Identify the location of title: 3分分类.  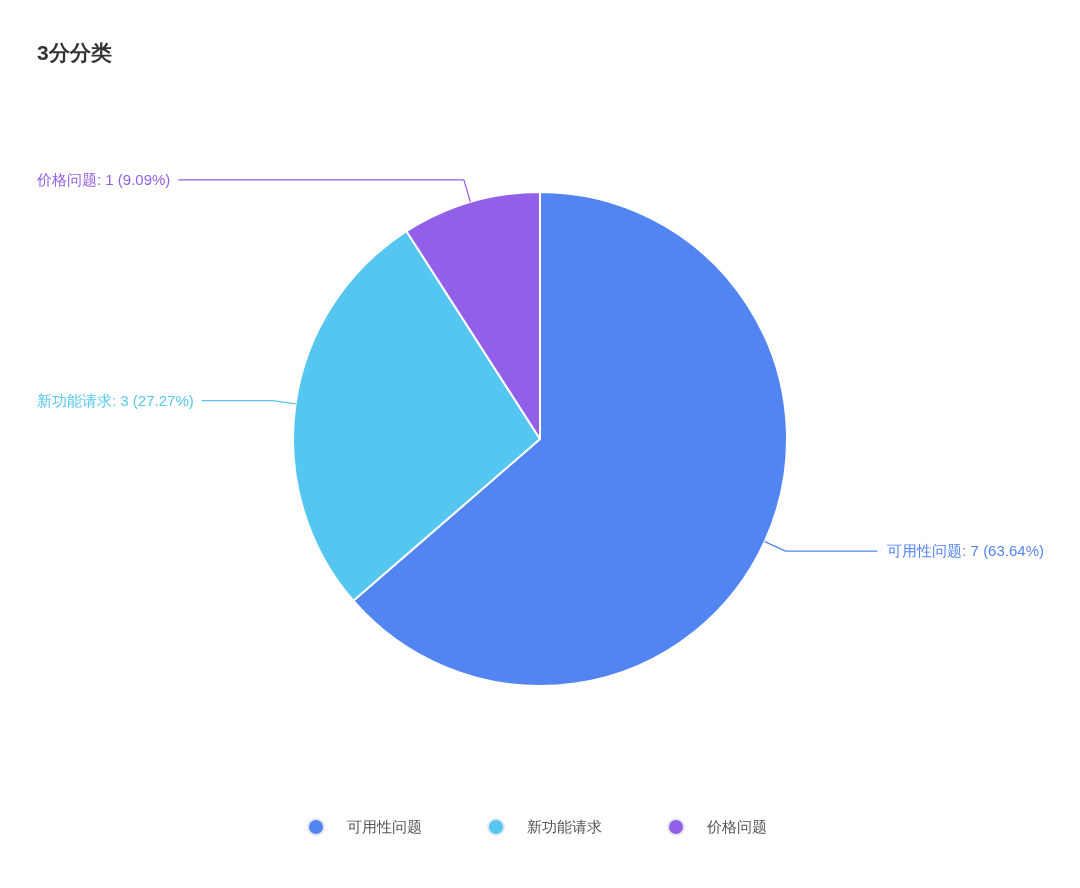
(74, 52).